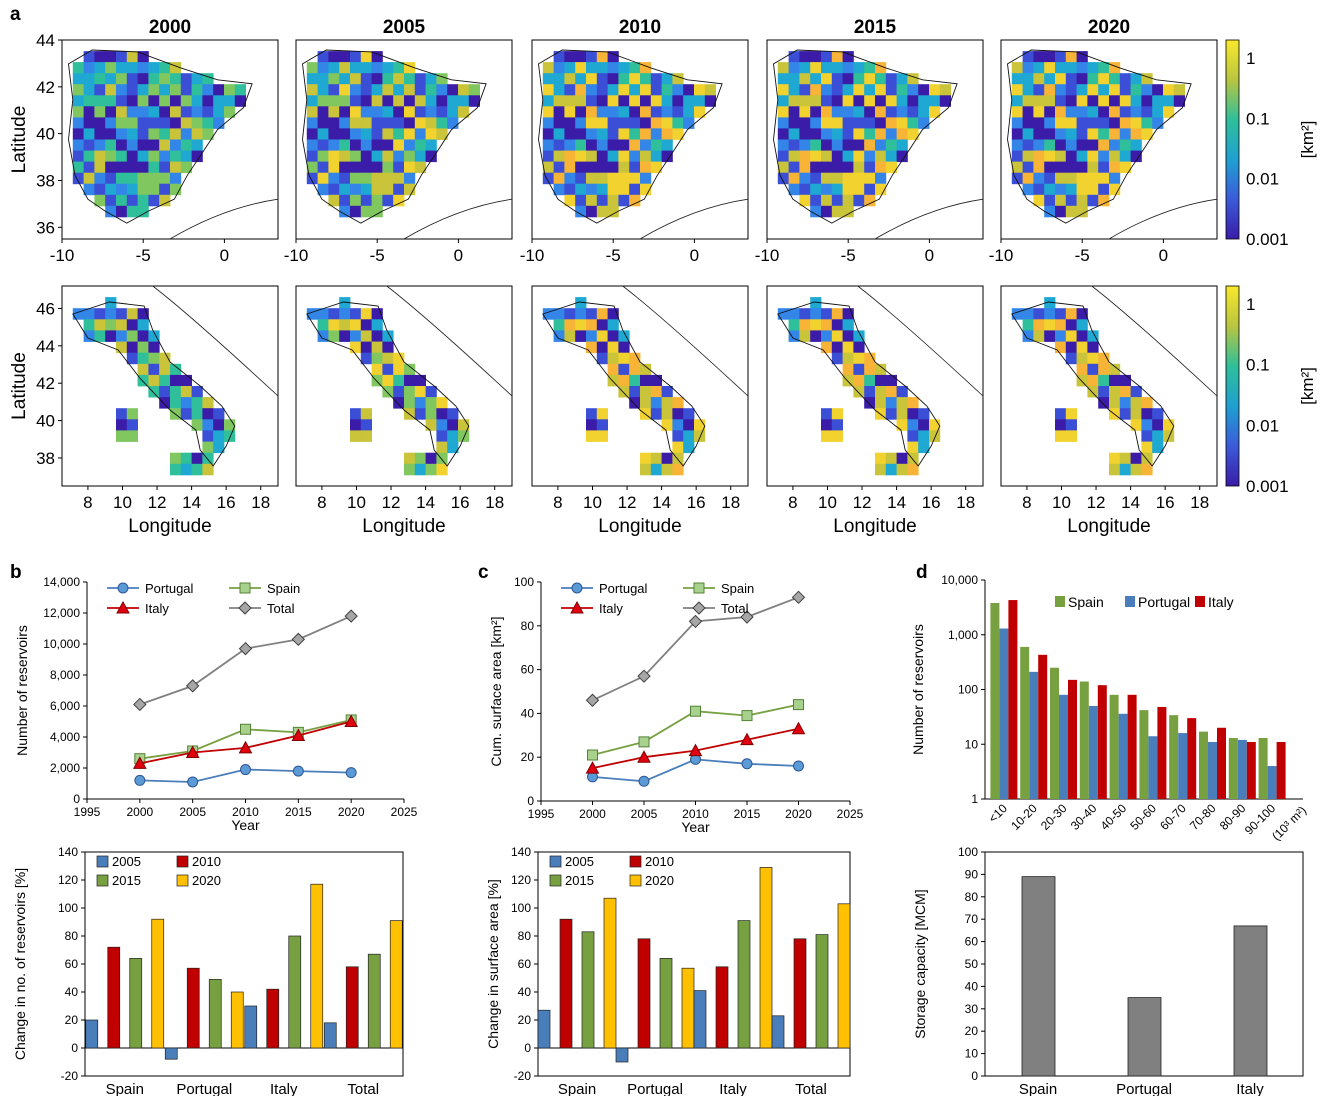 The height and width of the screenshot is (1096, 1329). Describe the element at coordinates (458, 255) in the screenshot. I see `x-tick-label: 0` at that location.